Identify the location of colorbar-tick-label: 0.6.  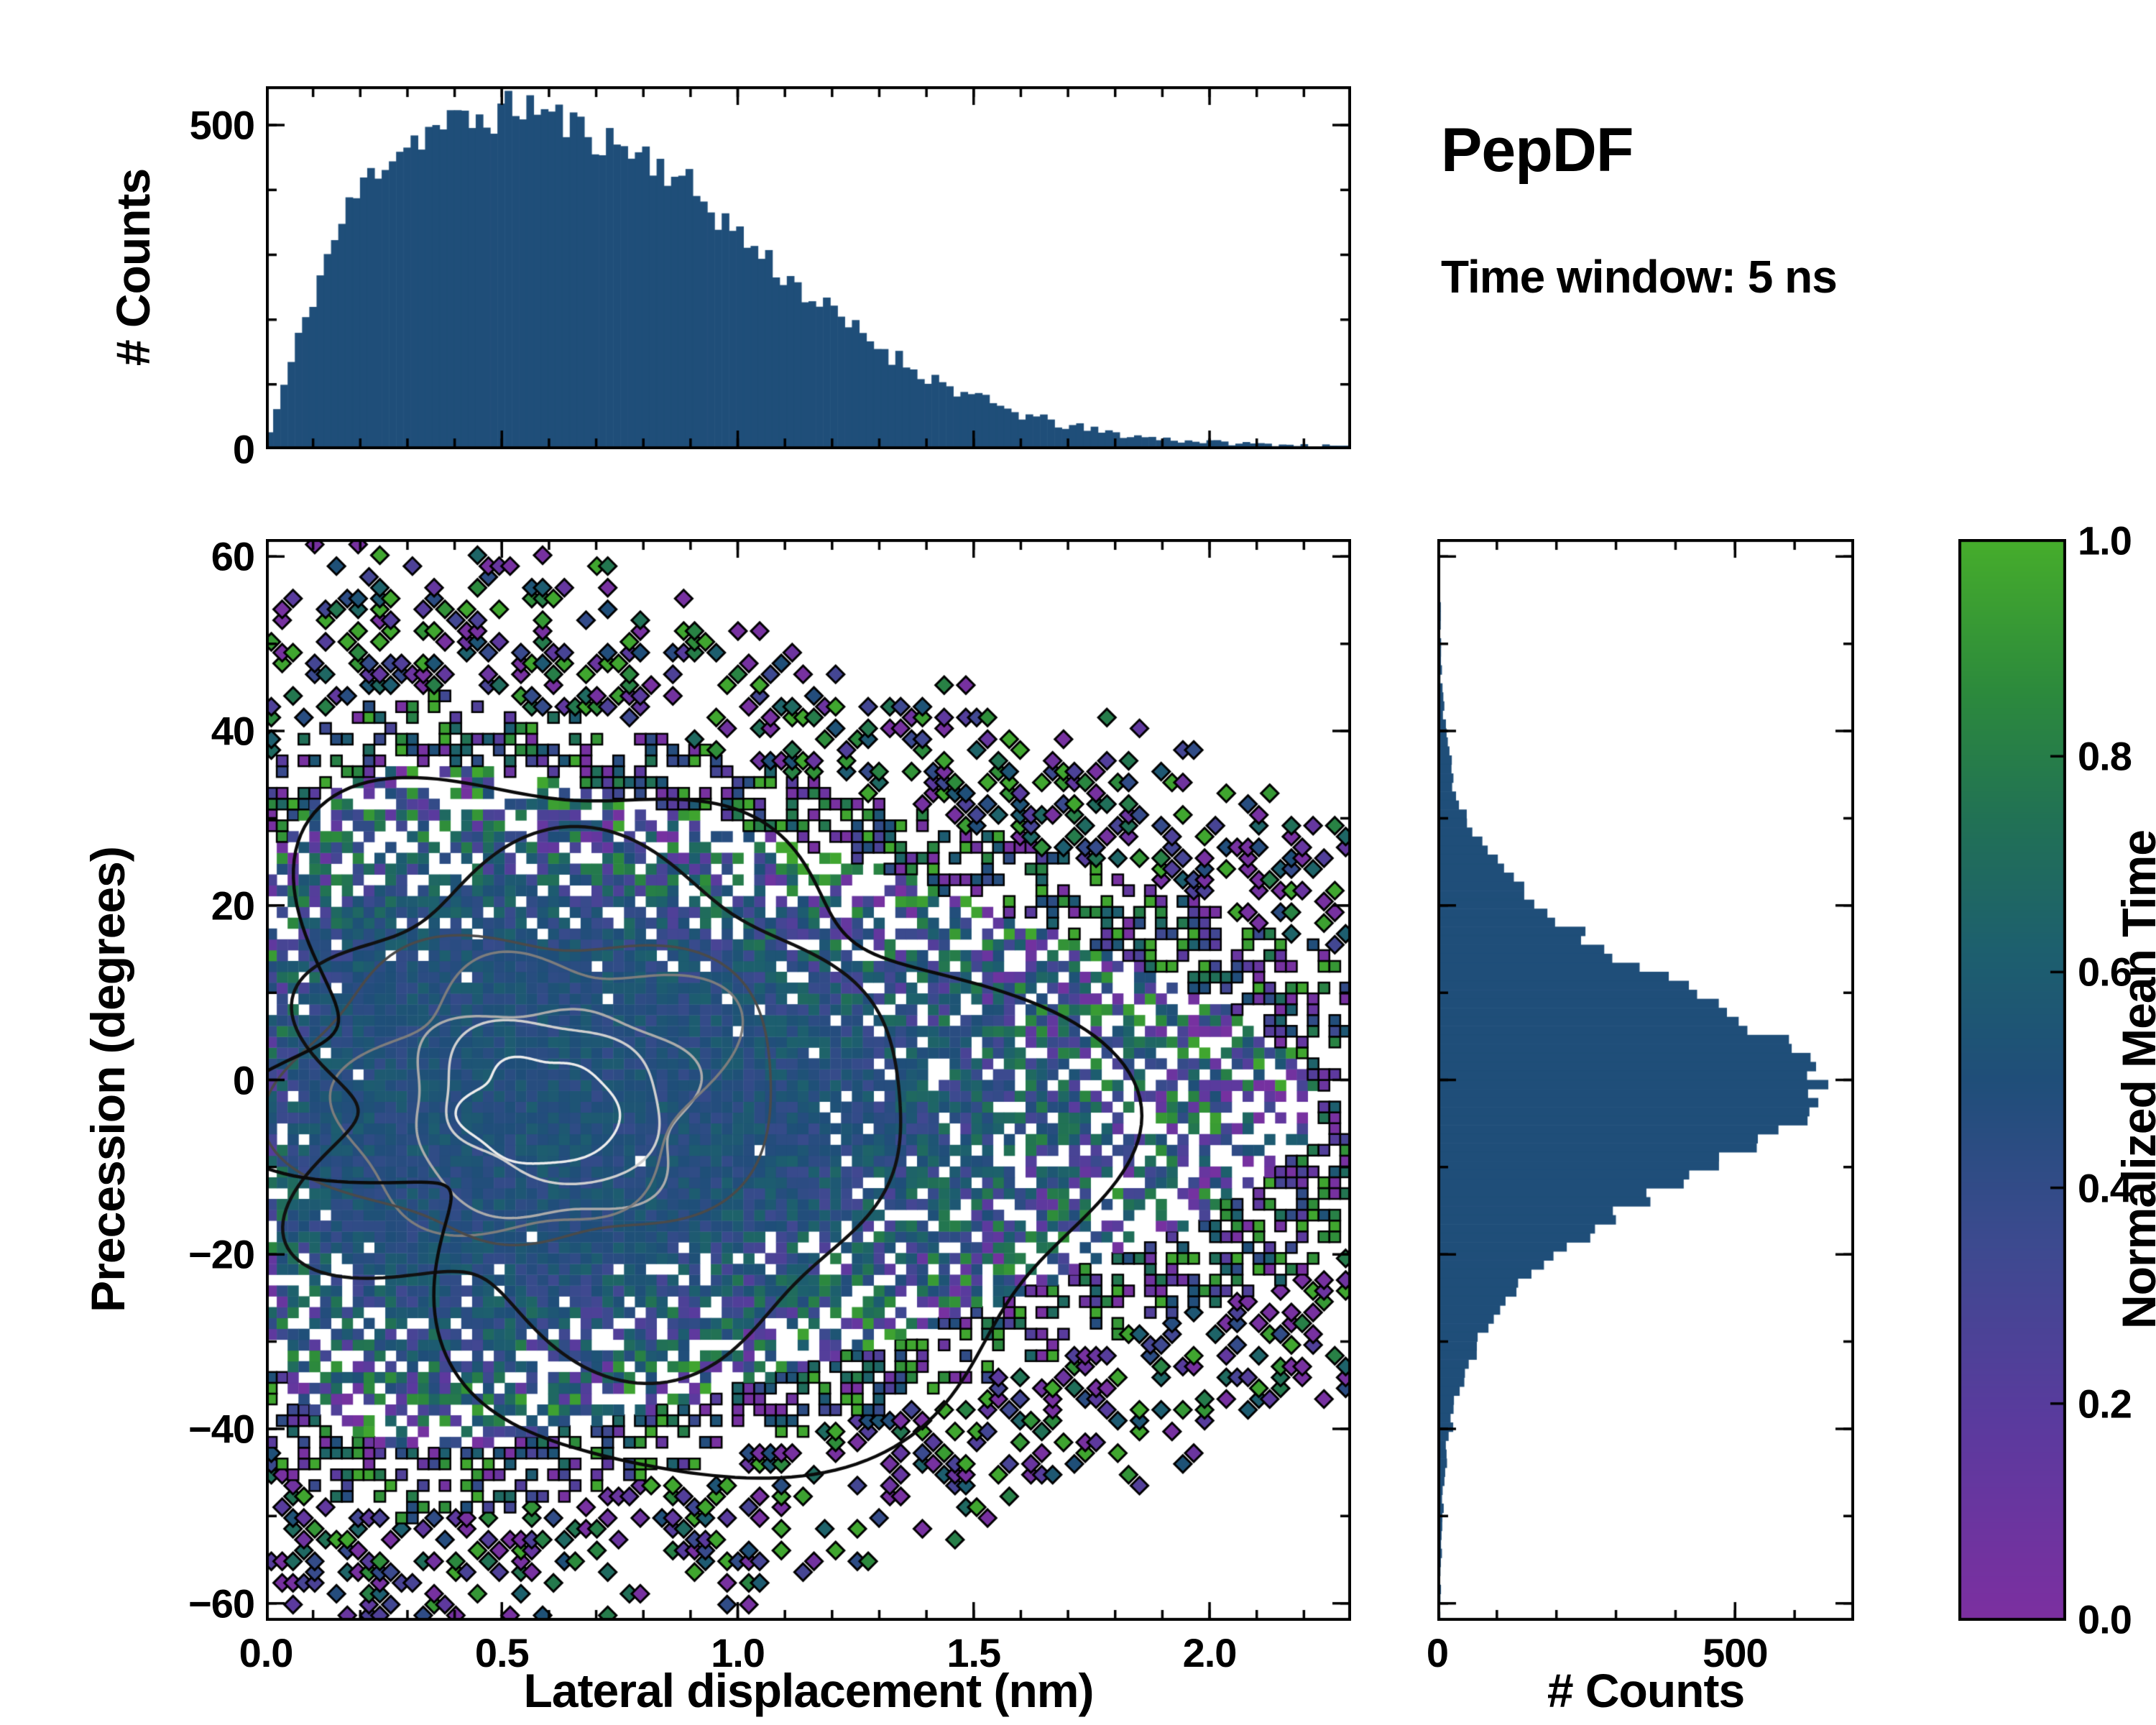
(2105, 972).